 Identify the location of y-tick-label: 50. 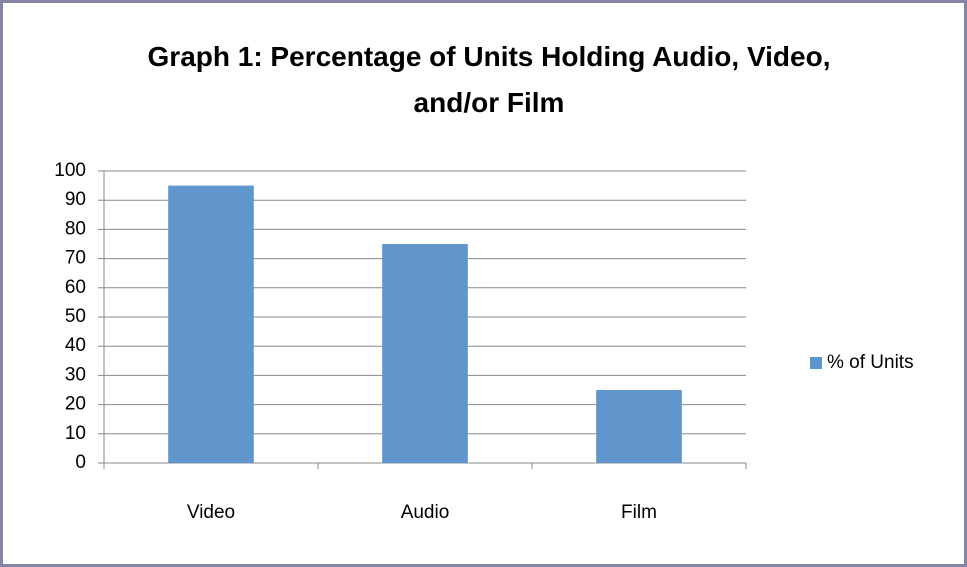
(75, 316).